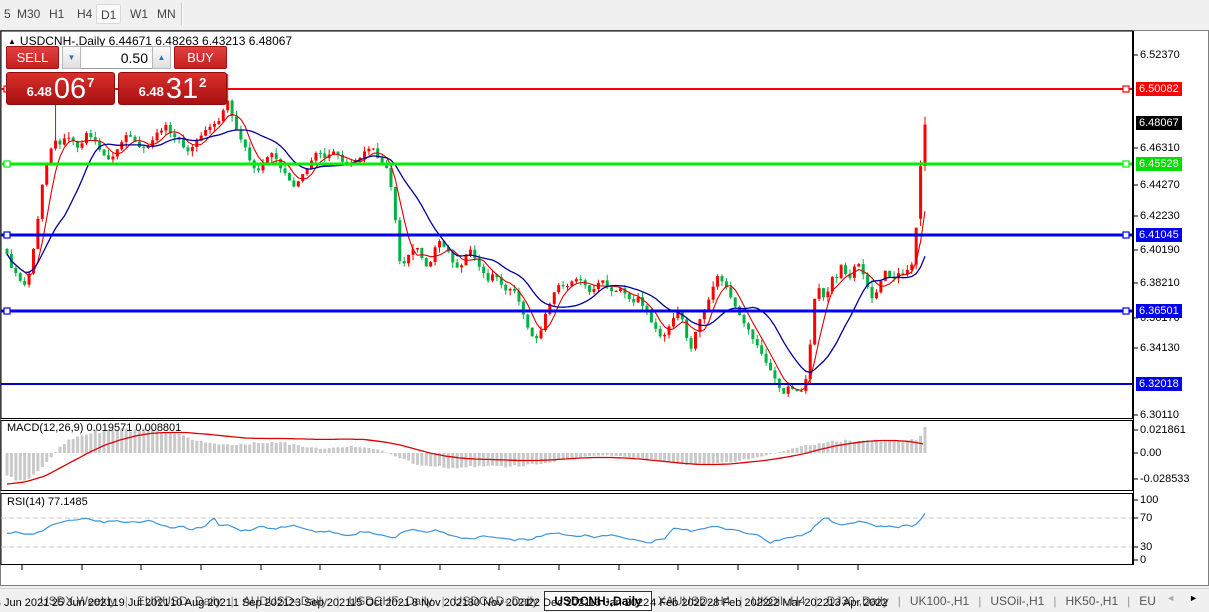  I want to click on sell-price-small: 6.48, so click(39, 91).